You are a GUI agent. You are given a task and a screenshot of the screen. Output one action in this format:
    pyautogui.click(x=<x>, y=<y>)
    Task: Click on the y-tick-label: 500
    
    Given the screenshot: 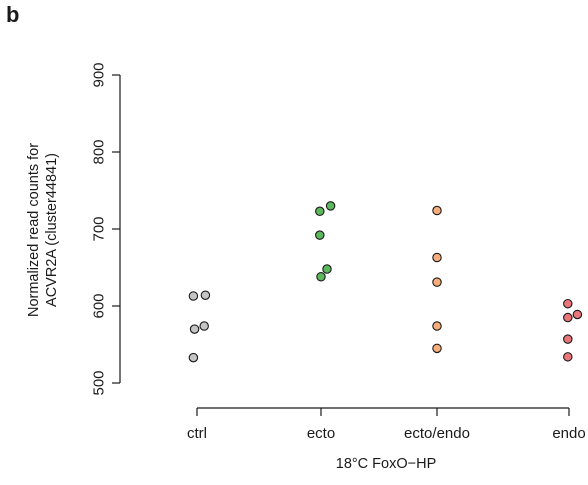 What is the action you would take?
    pyautogui.click(x=98, y=382)
    